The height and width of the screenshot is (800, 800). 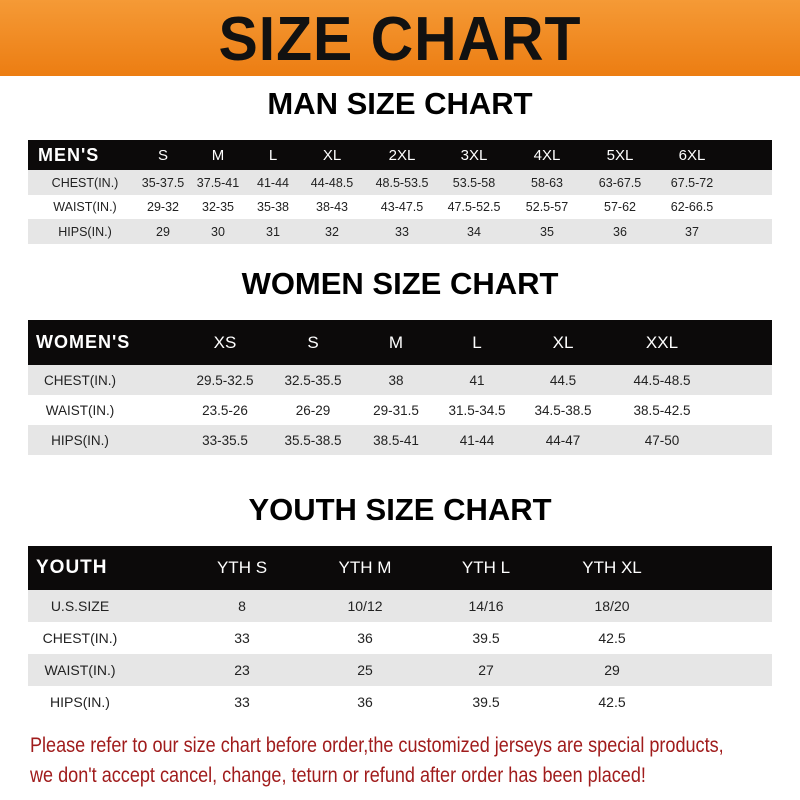 What do you see at coordinates (225, 410) in the screenshot?
I see `table-cell: 23.5-26` at bounding box center [225, 410].